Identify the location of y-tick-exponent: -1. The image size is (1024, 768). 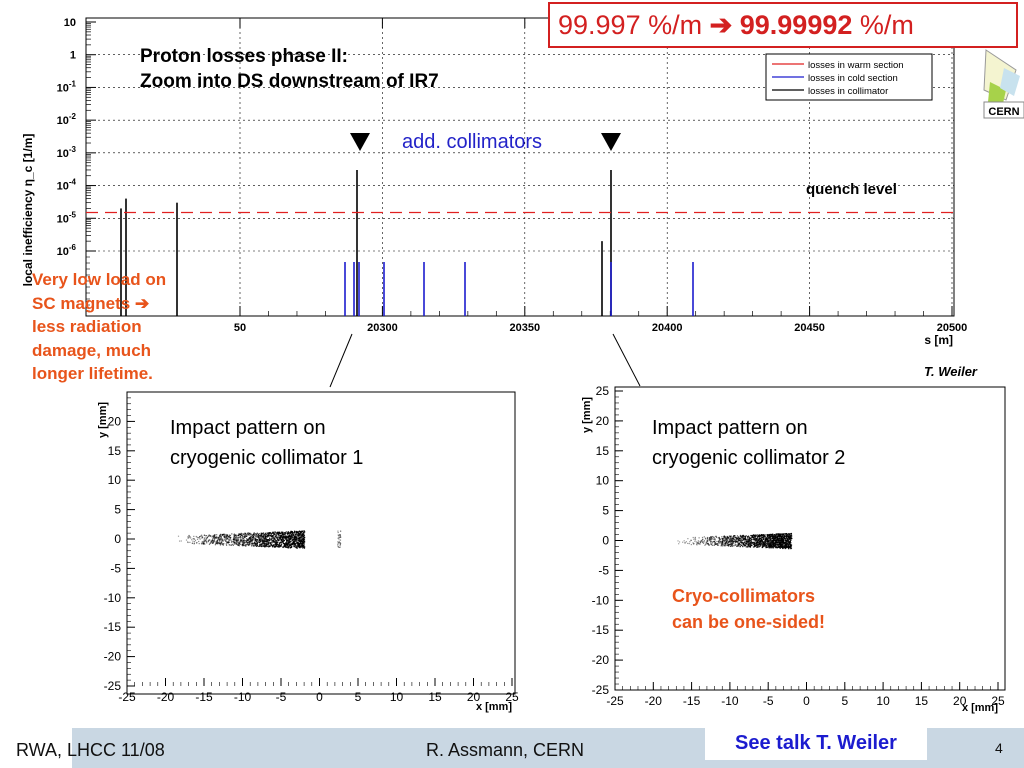
(73, 83).